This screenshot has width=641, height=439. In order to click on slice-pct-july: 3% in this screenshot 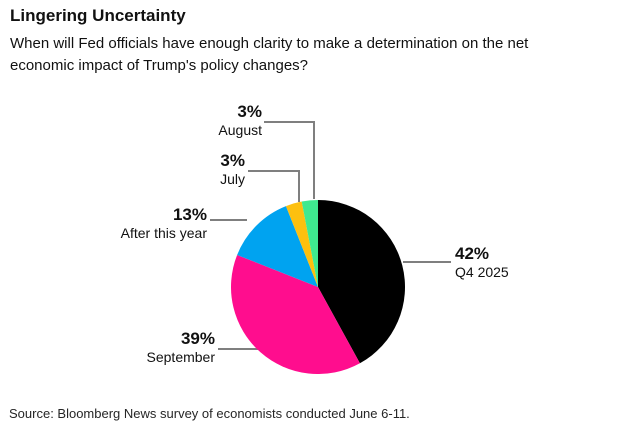, I will do `click(232, 160)`.